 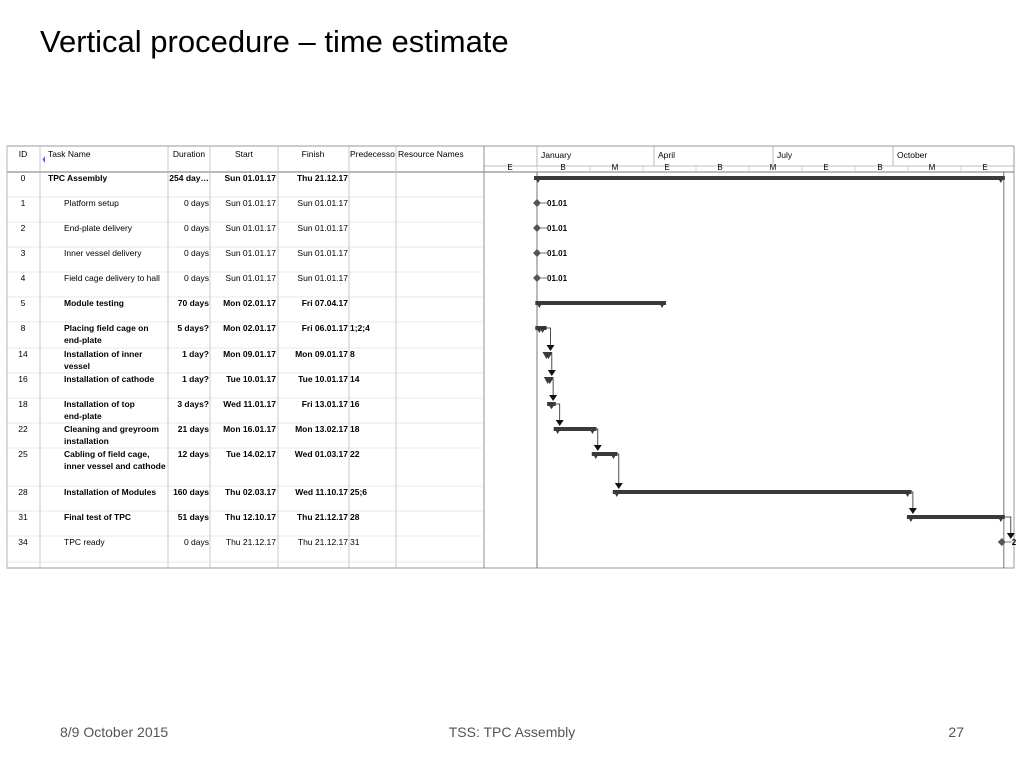 I want to click on slide-title: Vertical procedure – time estimate, so click(x=274, y=41).